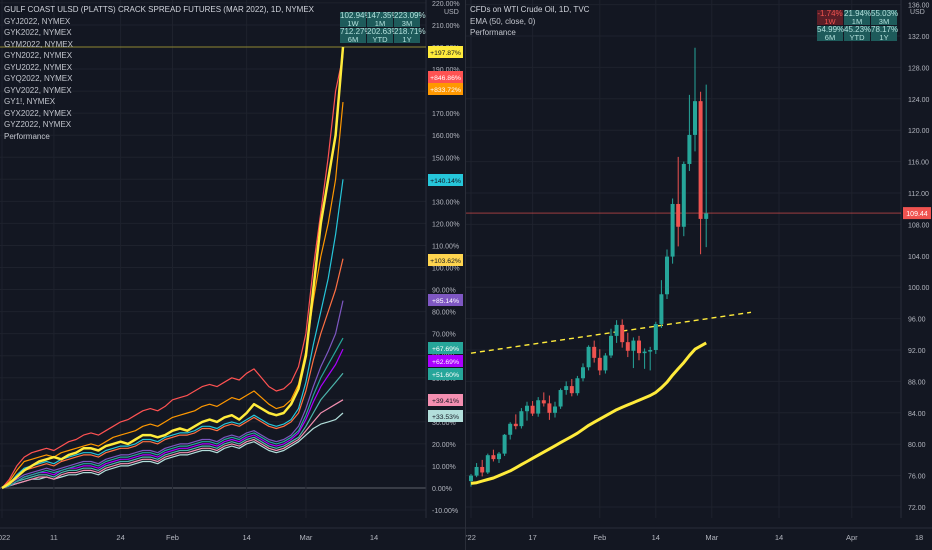 This screenshot has width=932, height=550. Describe the element at coordinates (918, 163) in the screenshot. I see `price-axis-label: 116.00` at that location.